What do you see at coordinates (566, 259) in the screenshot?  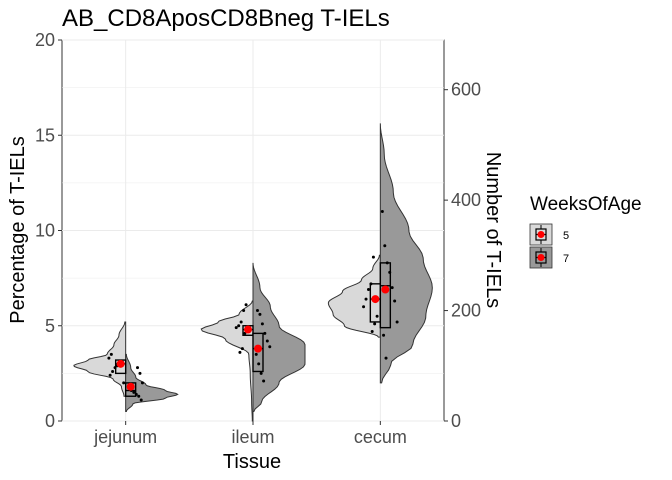 I see `legend-label-7: 7` at bounding box center [566, 259].